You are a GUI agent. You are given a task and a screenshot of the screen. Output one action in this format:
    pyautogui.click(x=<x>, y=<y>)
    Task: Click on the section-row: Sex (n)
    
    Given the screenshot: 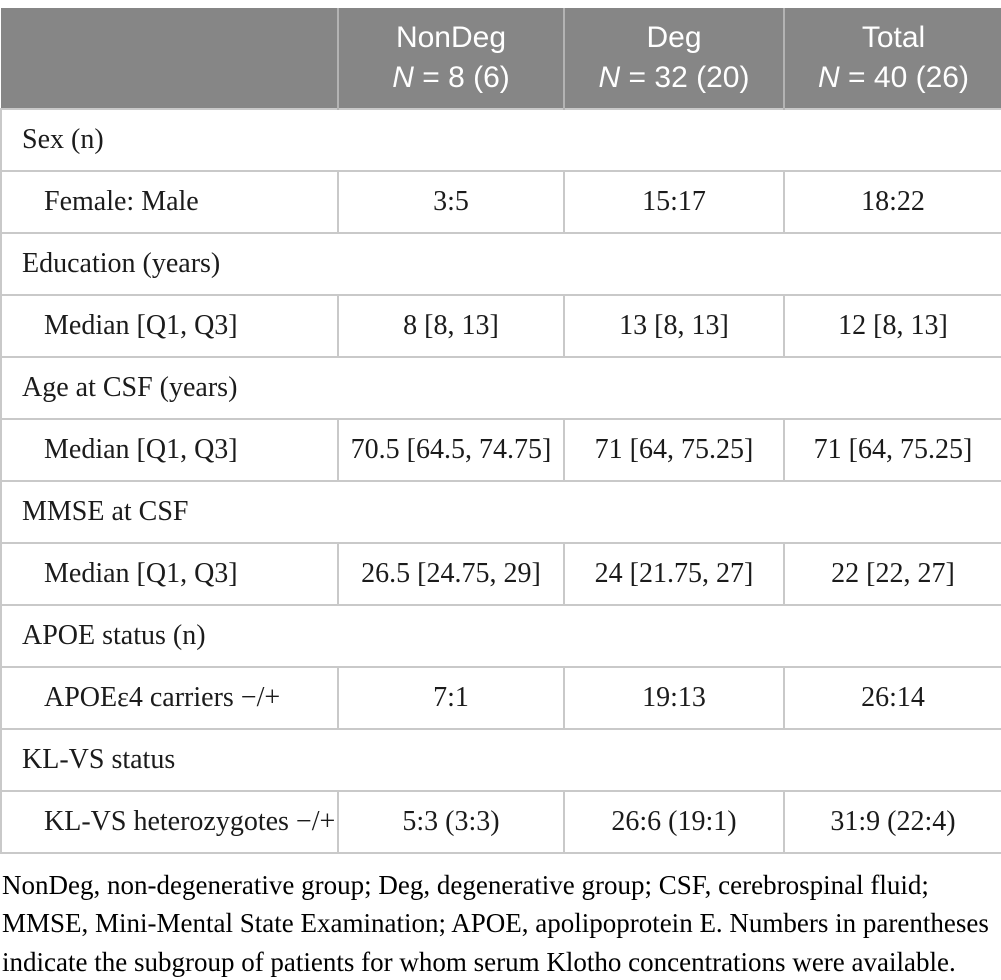 What is the action you would take?
    pyautogui.click(x=500, y=140)
    